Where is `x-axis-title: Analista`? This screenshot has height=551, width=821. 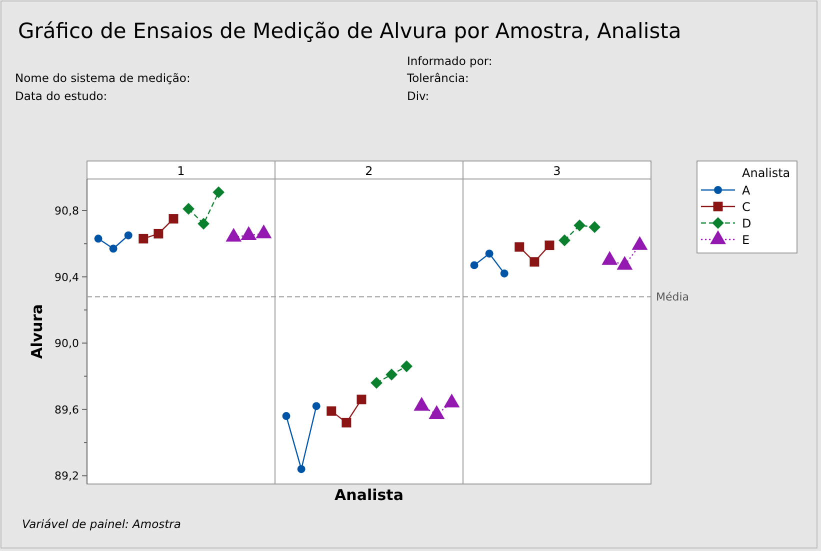 x-axis-title: Analista is located at coordinates (369, 495).